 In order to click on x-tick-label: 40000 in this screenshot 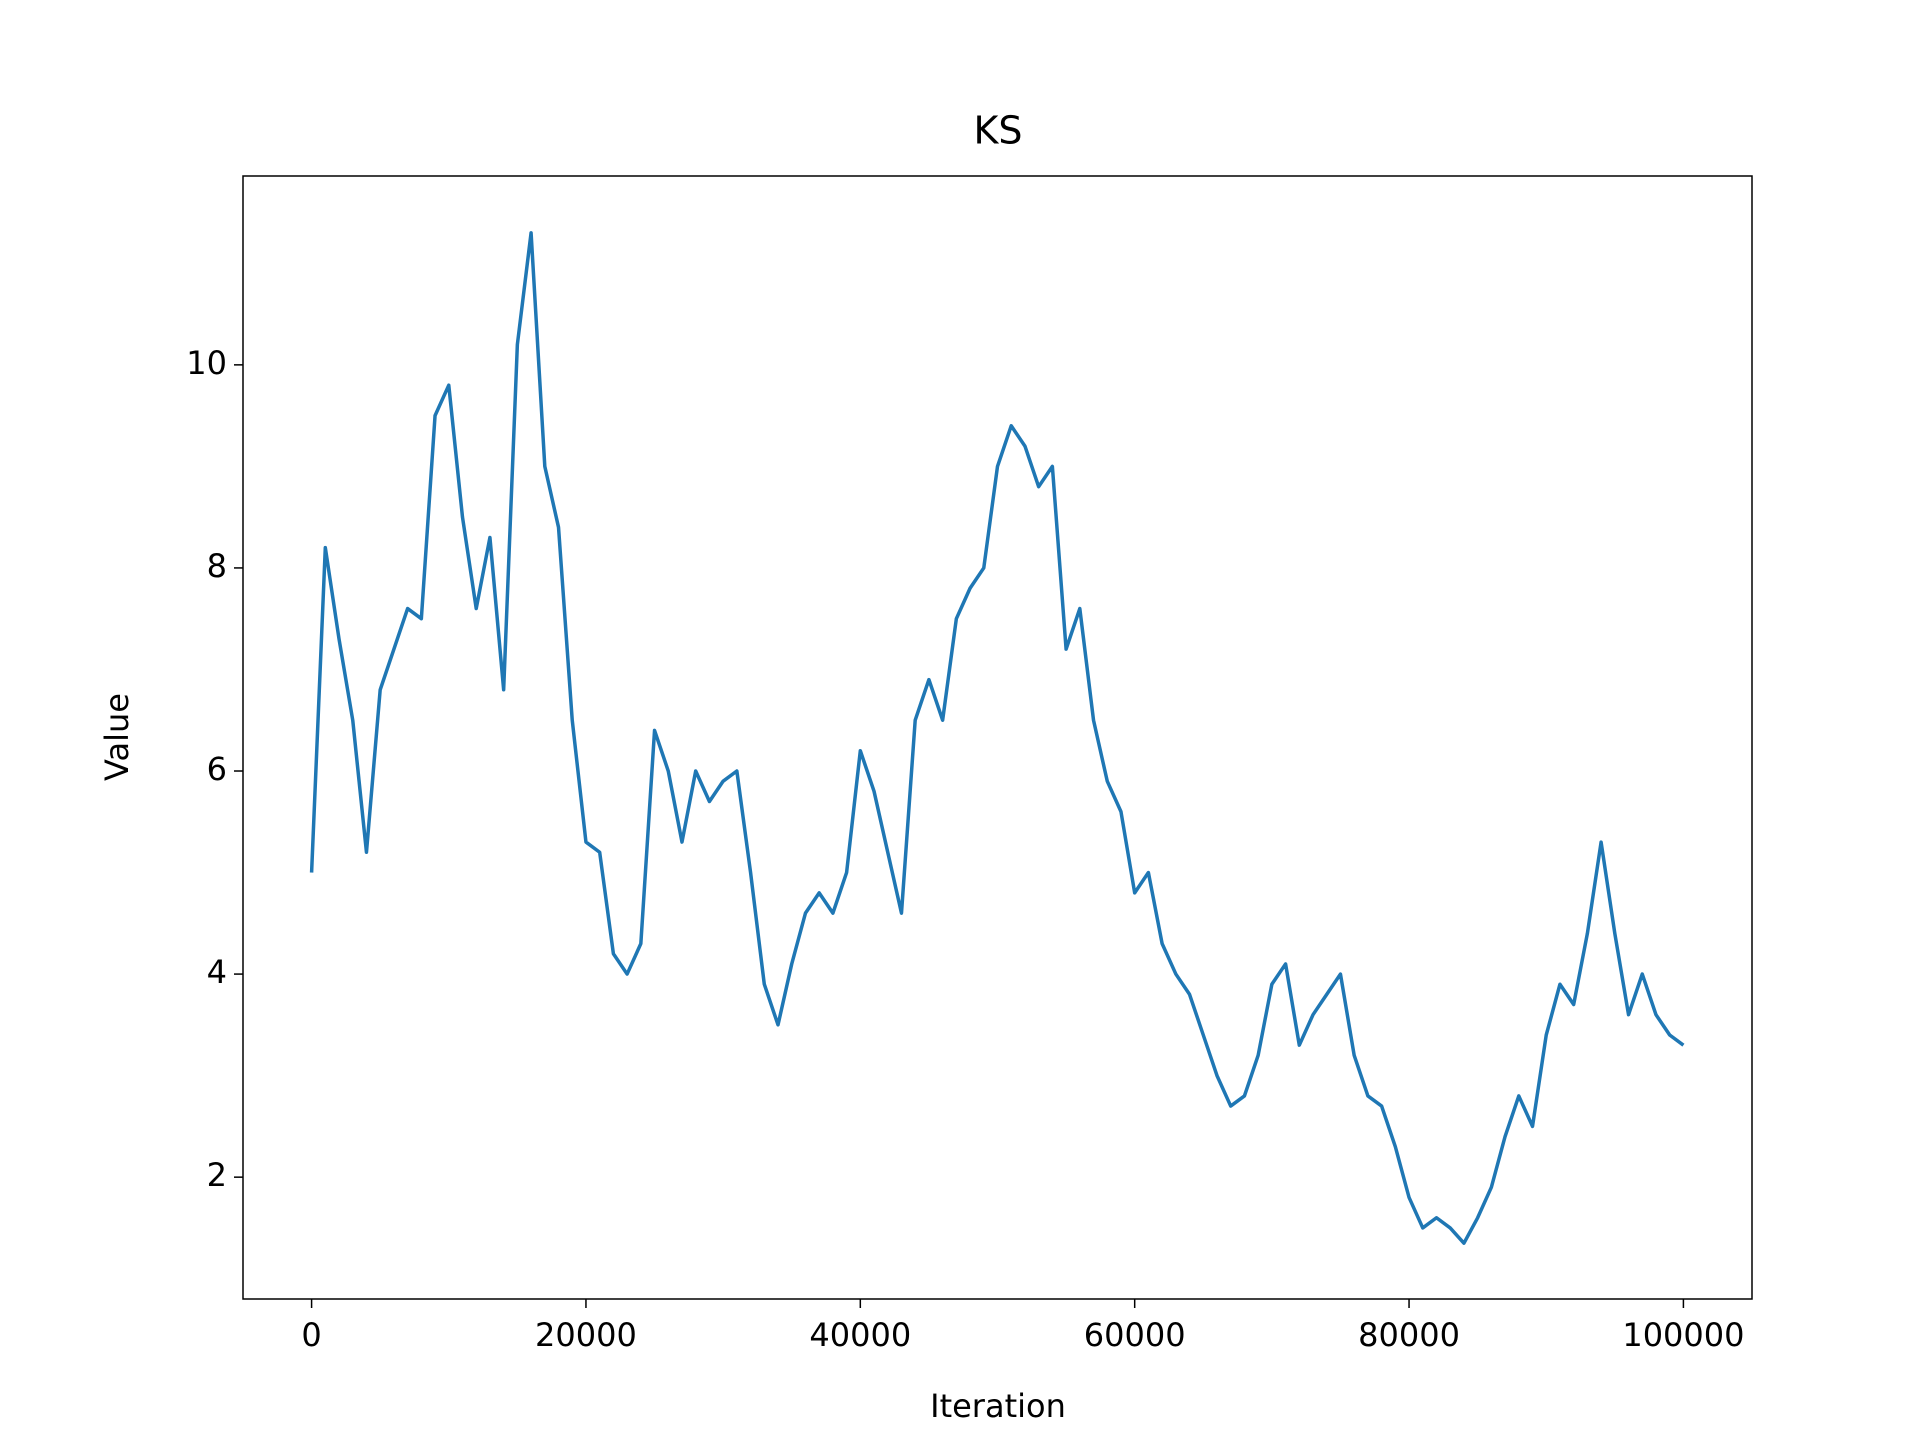, I will do `click(860, 1335)`.